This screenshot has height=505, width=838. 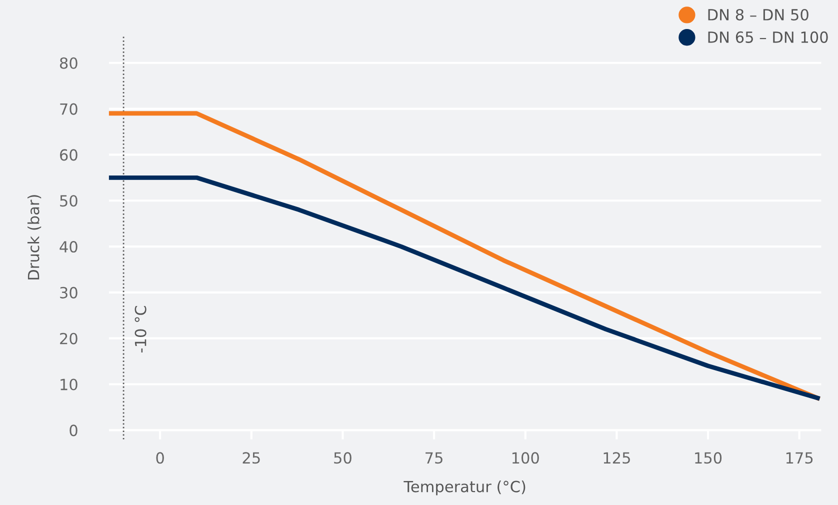 I want to click on x-tick-label: 125, so click(x=617, y=458).